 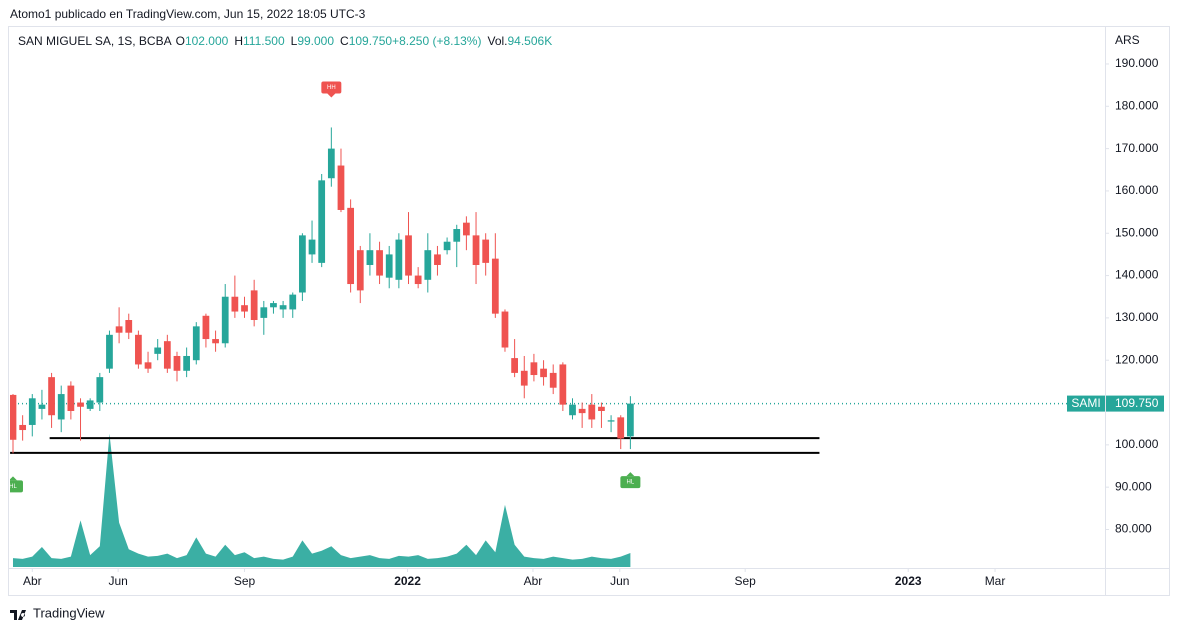 I want to click on x-tick-label: Jun, so click(x=619, y=581).